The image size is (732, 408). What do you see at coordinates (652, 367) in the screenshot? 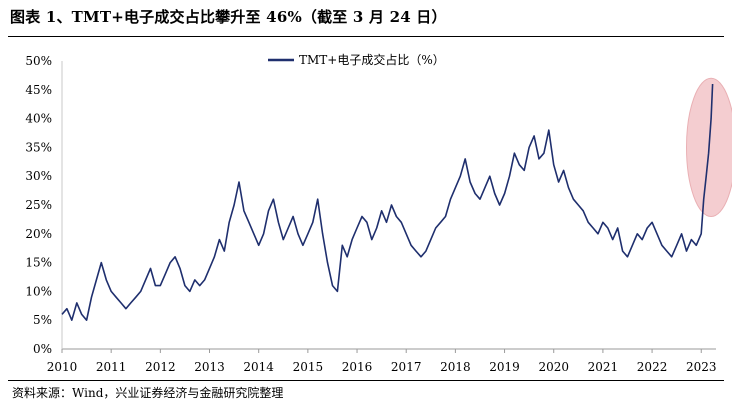
I see `x-tick-label: 2022` at bounding box center [652, 367].